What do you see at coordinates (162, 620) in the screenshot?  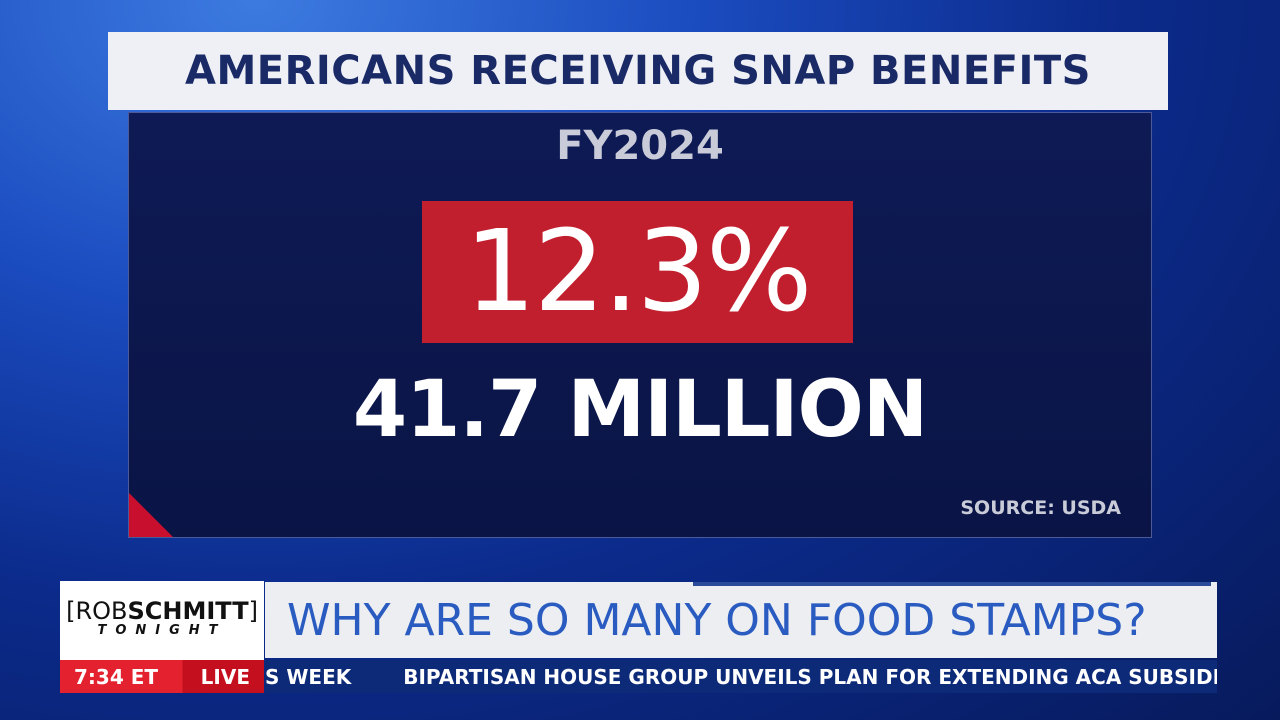 I see `show-logo: [ROBSCHMITT] TONIGHT` at bounding box center [162, 620].